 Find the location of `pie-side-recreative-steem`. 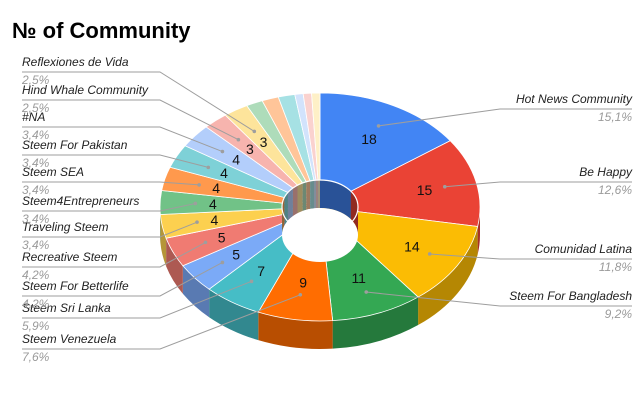

pie-side-recreative-steem is located at coordinates (174, 266).